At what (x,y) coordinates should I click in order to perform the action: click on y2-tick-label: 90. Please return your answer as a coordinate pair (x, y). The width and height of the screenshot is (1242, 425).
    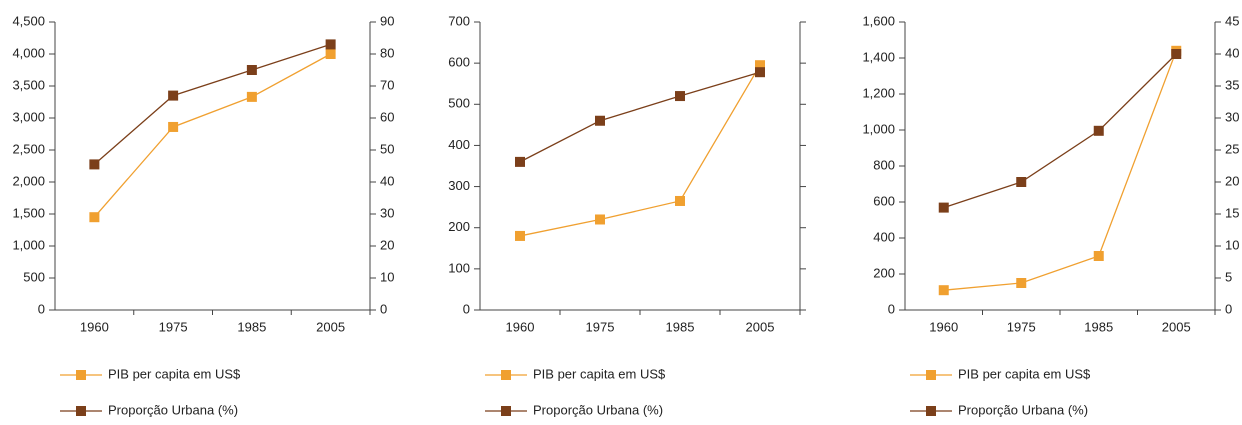
    Looking at the image, I should click on (387, 20).